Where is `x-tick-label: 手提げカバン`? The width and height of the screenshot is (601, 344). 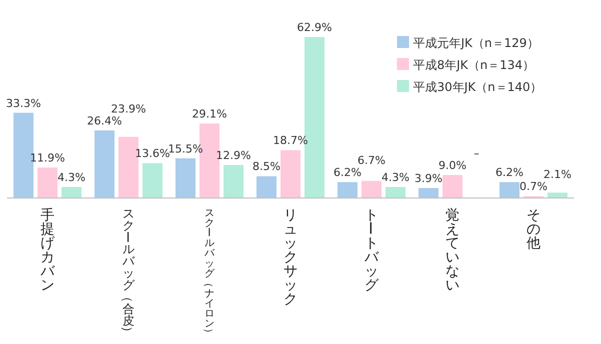 x-tick-label: 手提げカバン is located at coordinates (48, 250).